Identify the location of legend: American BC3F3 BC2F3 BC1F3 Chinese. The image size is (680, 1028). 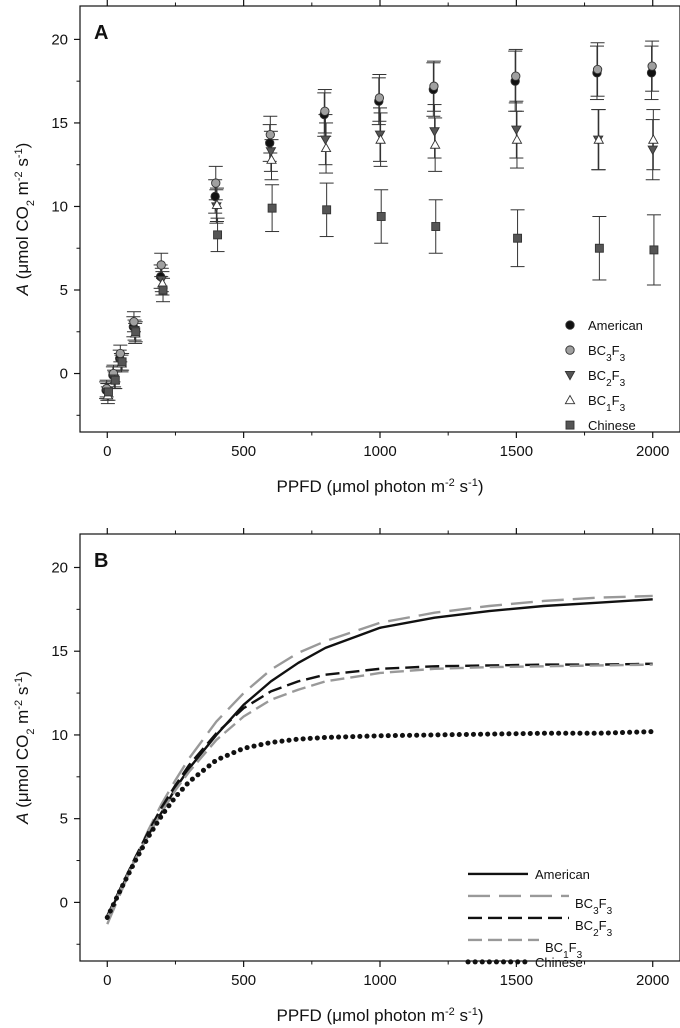
(603, 375).